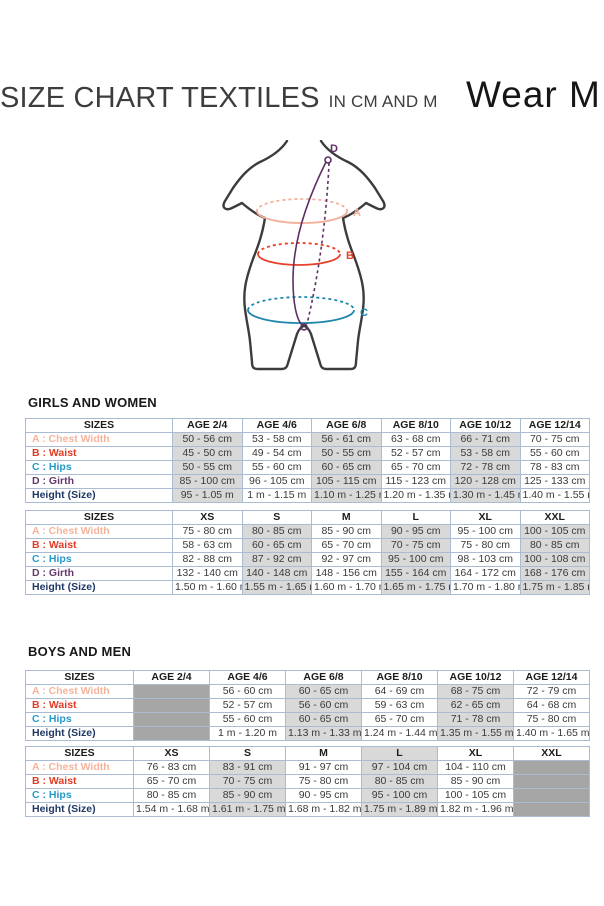 This screenshot has width=604, height=906. What do you see at coordinates (399, 809) in the screenshot?
I see `size-cell: 1.75 m - 1.89 m` at bounding box center [399, 809].